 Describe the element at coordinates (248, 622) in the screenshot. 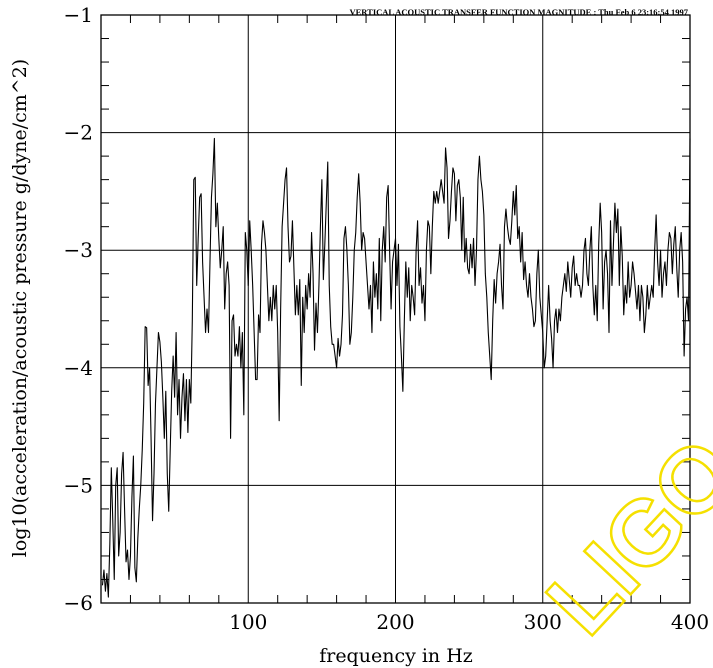

I see `x-tick-label: 100` at that location.